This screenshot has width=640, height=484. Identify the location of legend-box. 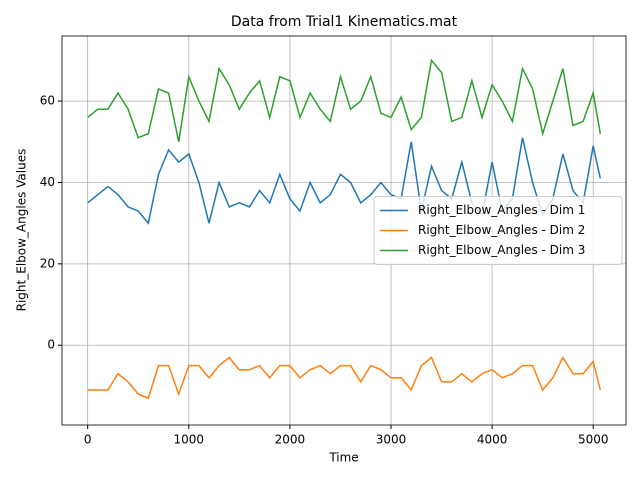
(498, 230).